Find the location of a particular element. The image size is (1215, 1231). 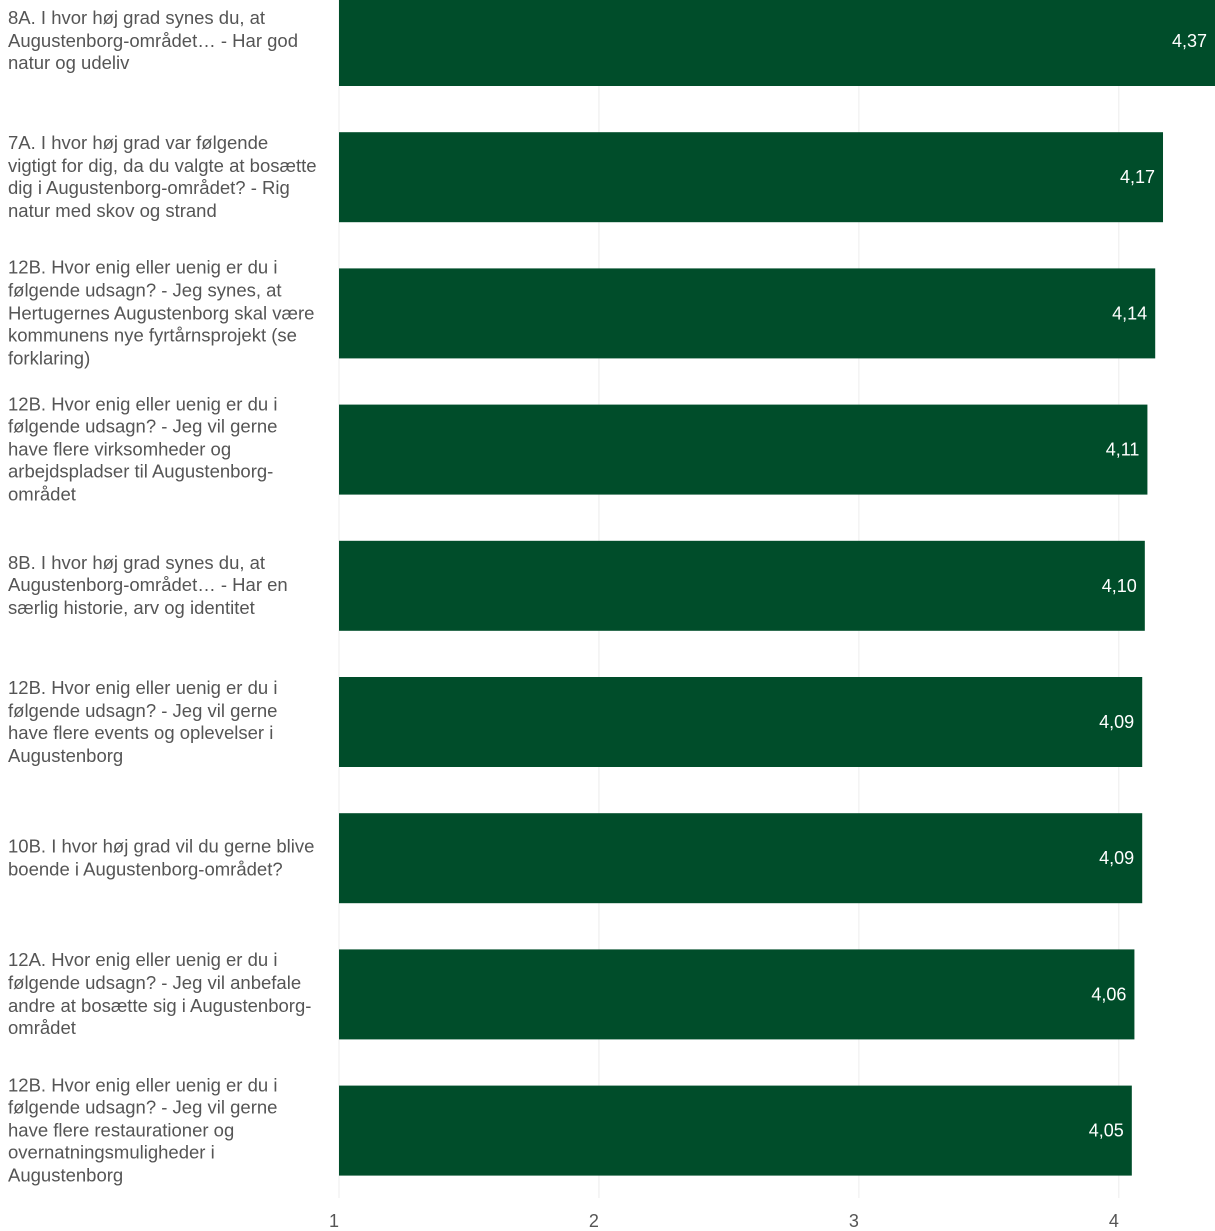

x-tick-label: 3 is located at coordinates (854, 1221).